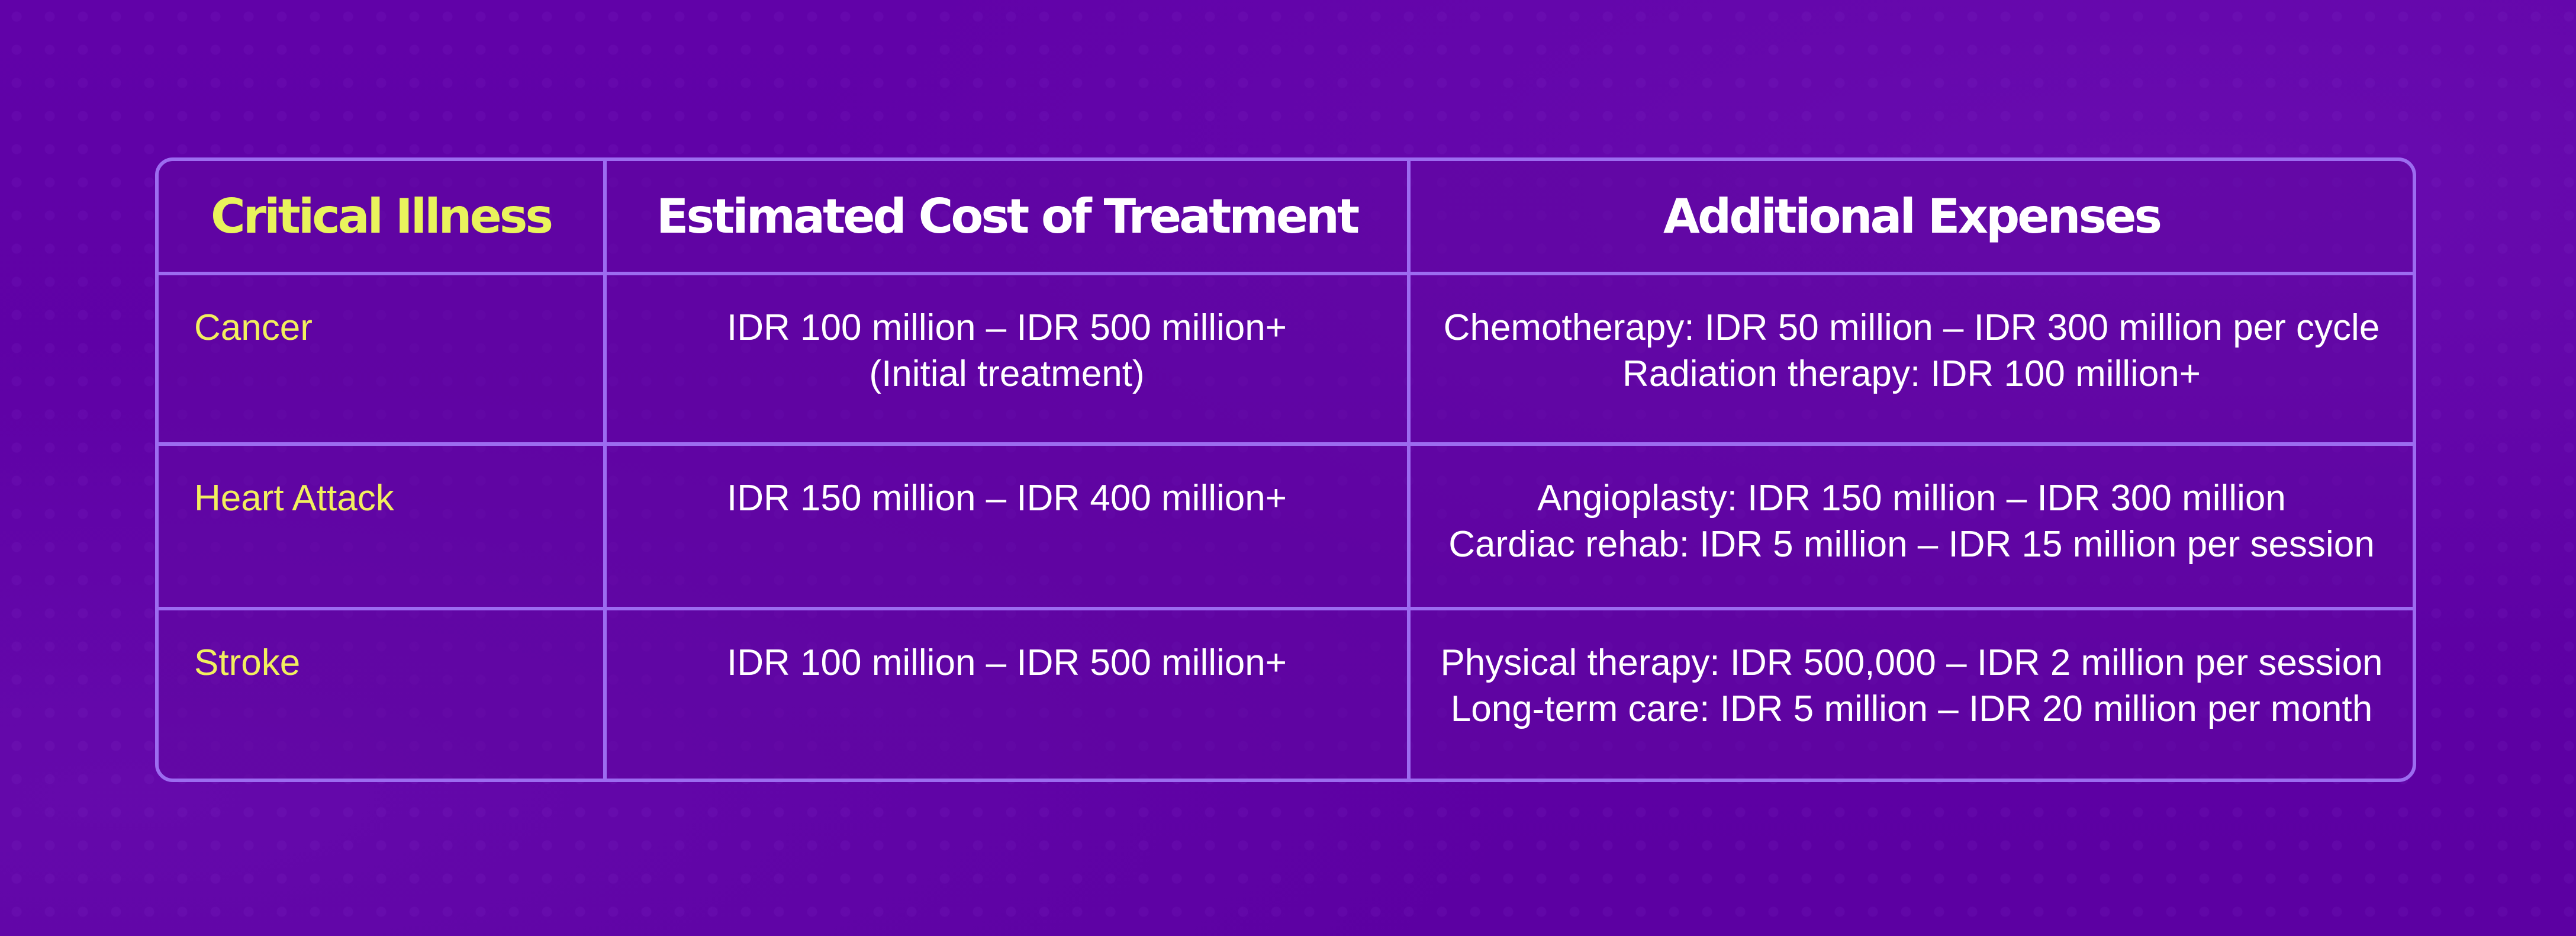  Describe the element at coordinates (383, 526) in the screenshot. I see `illness-name: Heart Attack` at that location.